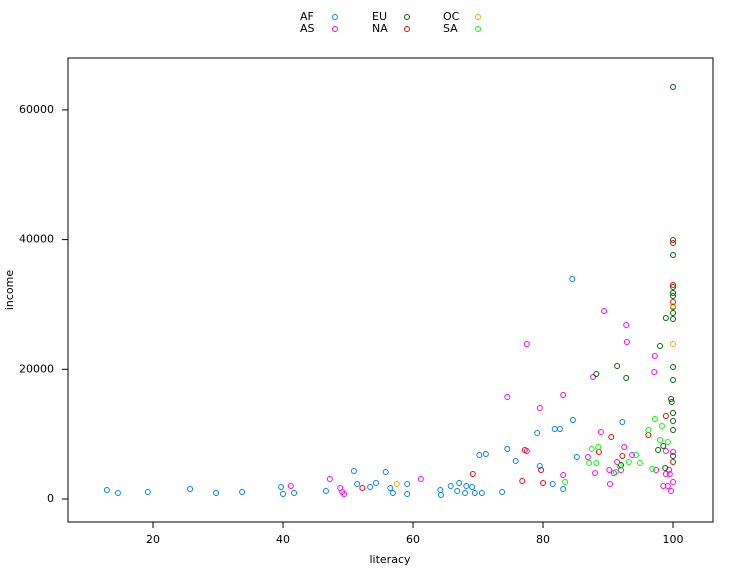 This screenshot has width=743, height=576. I want to click on x-tick-label: 60, so click(413, 539).